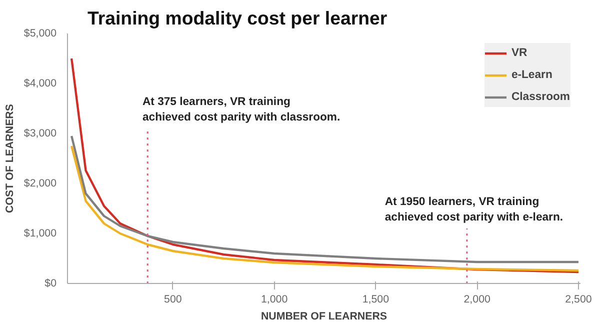 Image resolution: width=600 pixels, height=325 pixels. Describe the element at coordinates (241, 110) in the screenshot. I see `annotation: At 375 learners, VR training achieved cost parity with classroom.` at that location.